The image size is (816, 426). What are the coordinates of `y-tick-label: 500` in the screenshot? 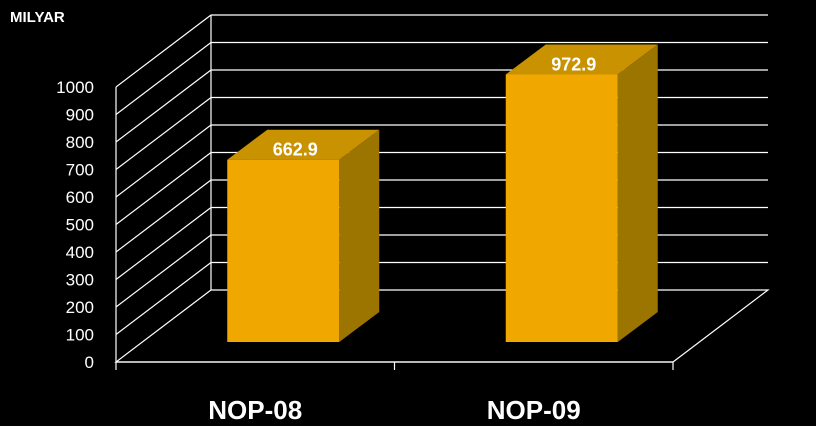 It's located at (80, 225).